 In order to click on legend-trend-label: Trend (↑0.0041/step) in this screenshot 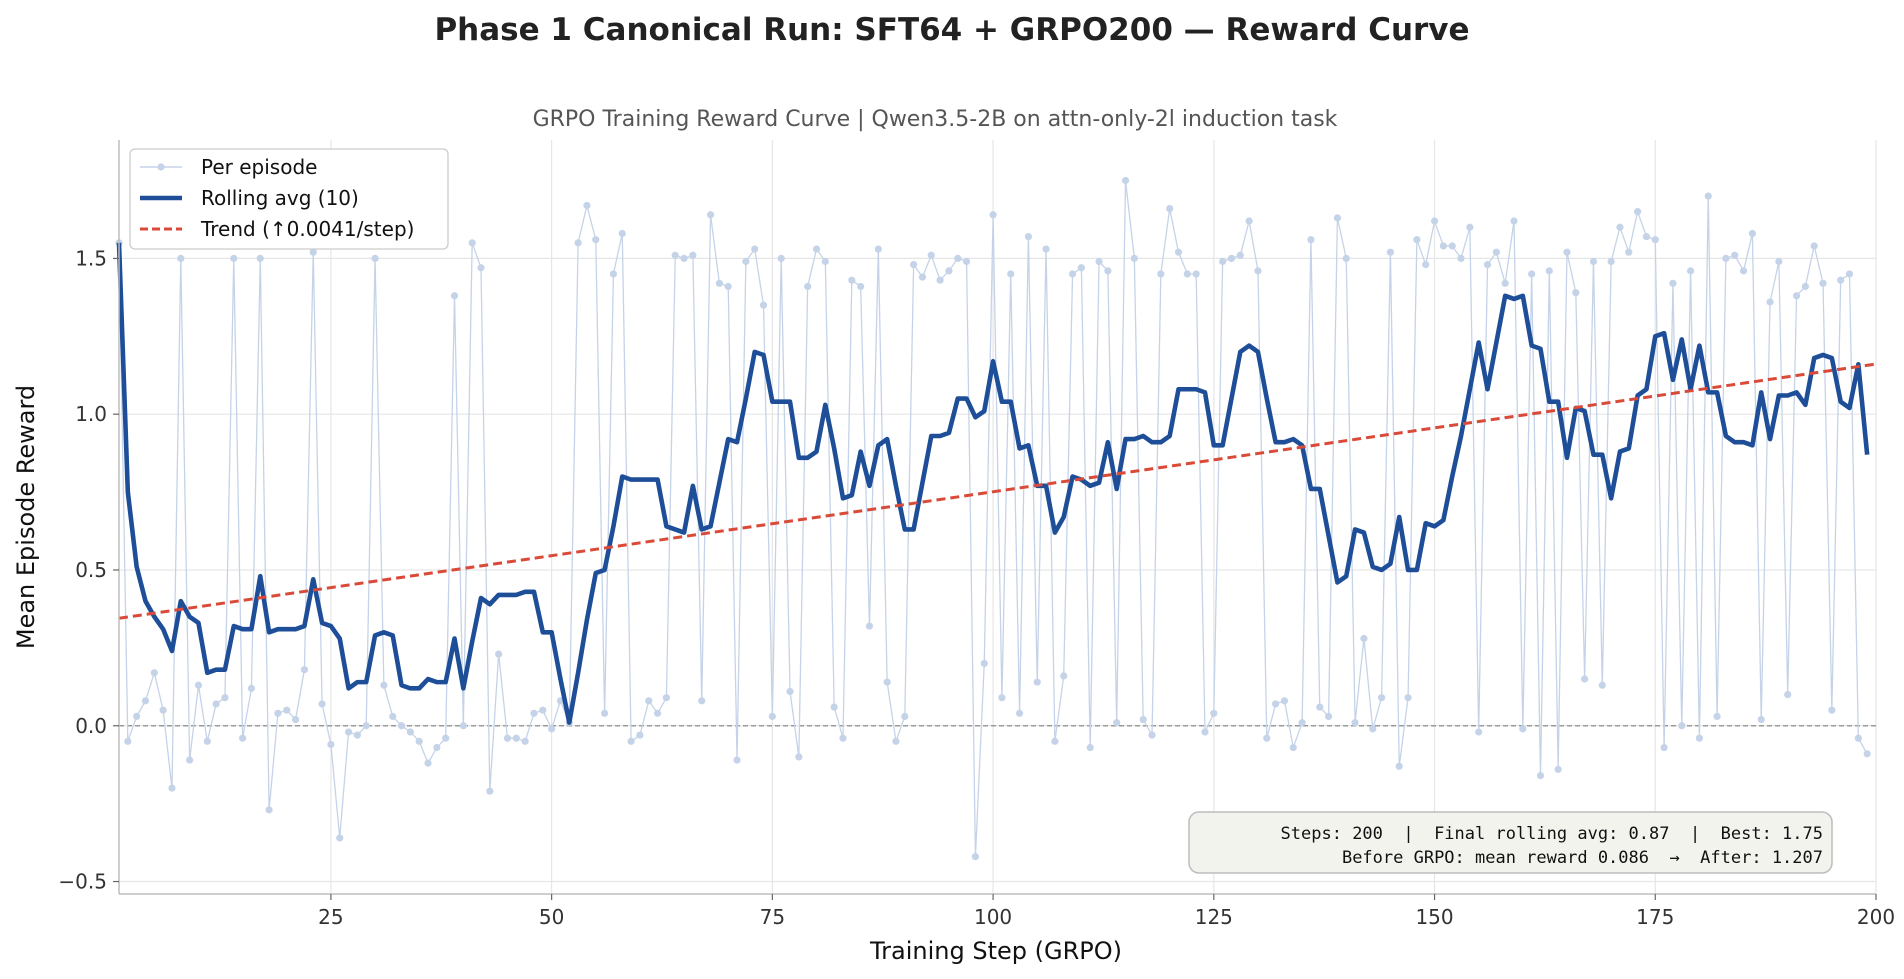, I will do `click(307, 229)`.